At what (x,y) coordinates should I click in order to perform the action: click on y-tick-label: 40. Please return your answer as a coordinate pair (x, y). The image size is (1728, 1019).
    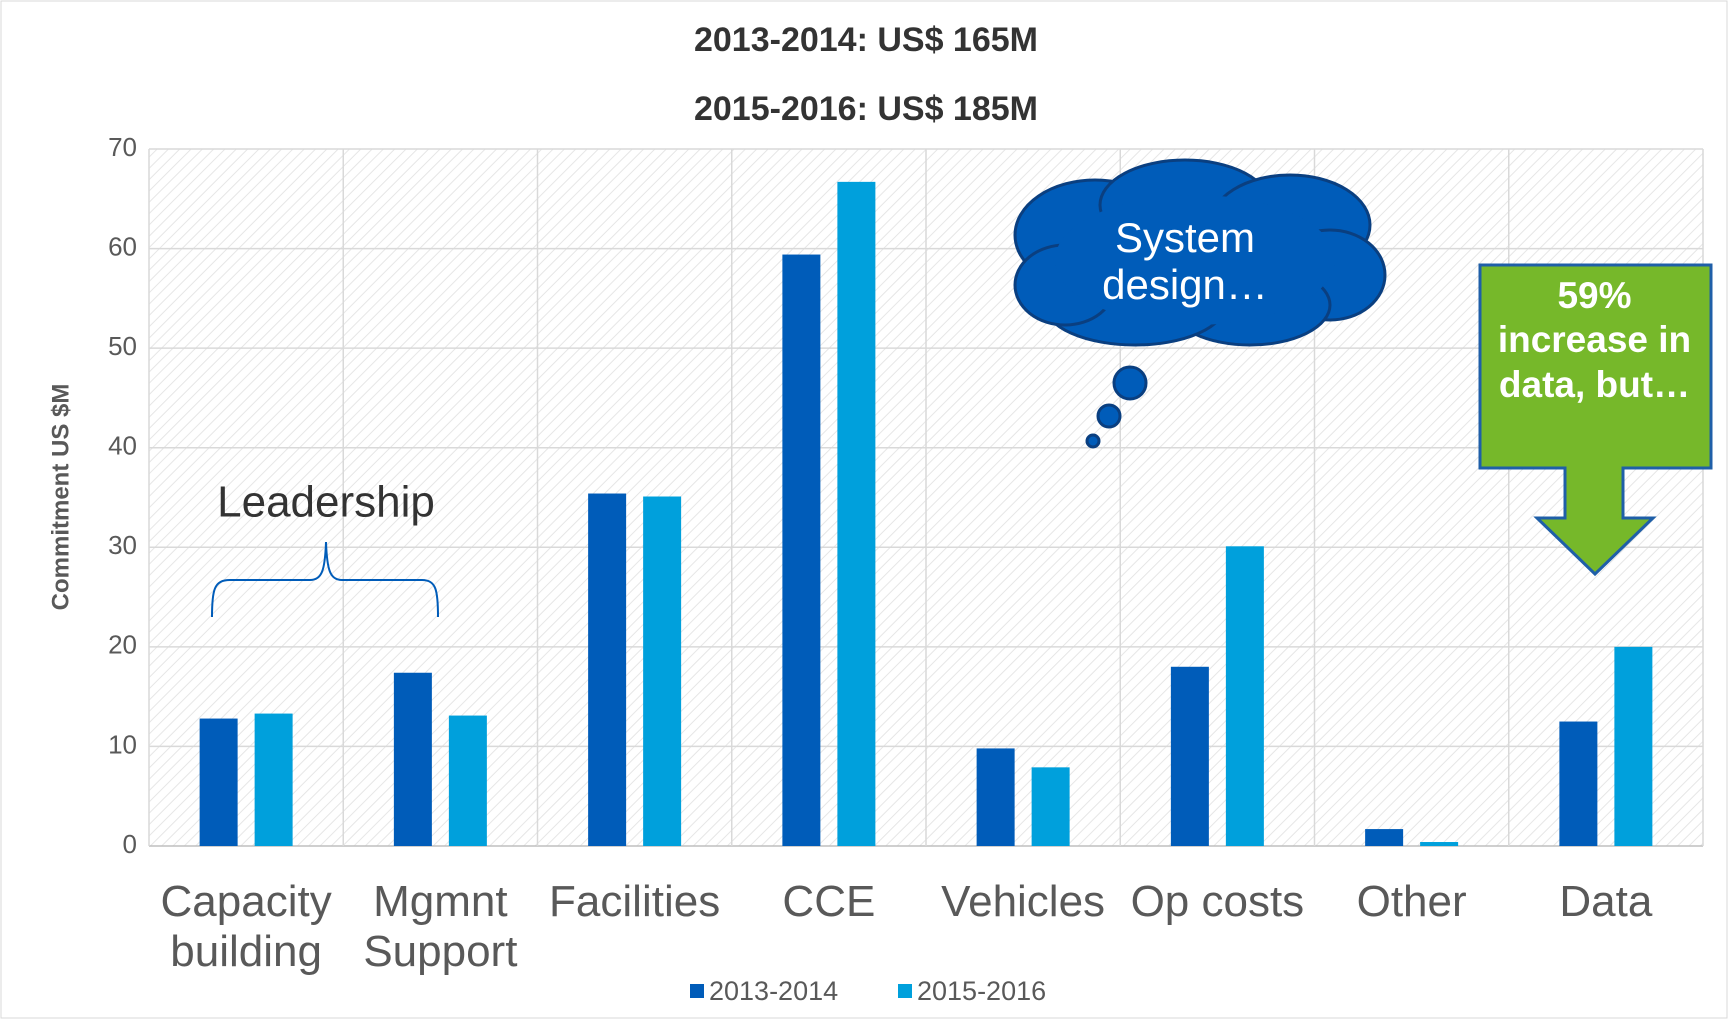
    Looking at the image, I should click on (122, 446).